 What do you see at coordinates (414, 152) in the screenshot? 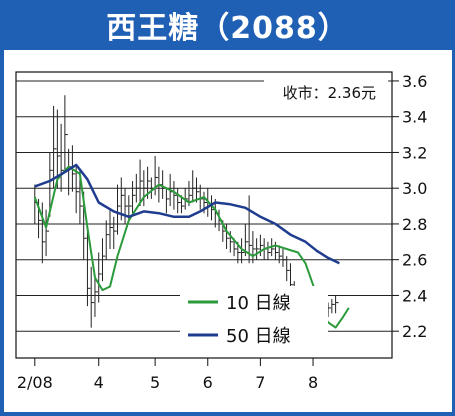
I see `y-tick-label: 3.2` at bounding box center [414, 152].